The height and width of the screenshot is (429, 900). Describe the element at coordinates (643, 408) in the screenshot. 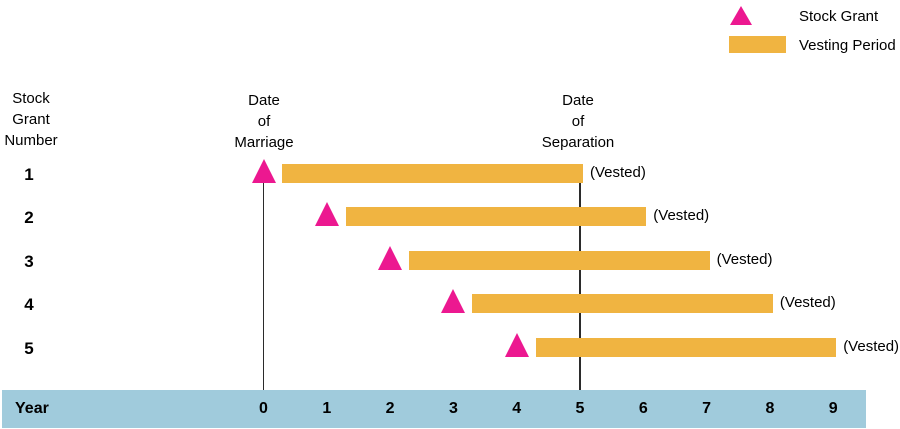

I see `year-tick-6: 6` at that location.